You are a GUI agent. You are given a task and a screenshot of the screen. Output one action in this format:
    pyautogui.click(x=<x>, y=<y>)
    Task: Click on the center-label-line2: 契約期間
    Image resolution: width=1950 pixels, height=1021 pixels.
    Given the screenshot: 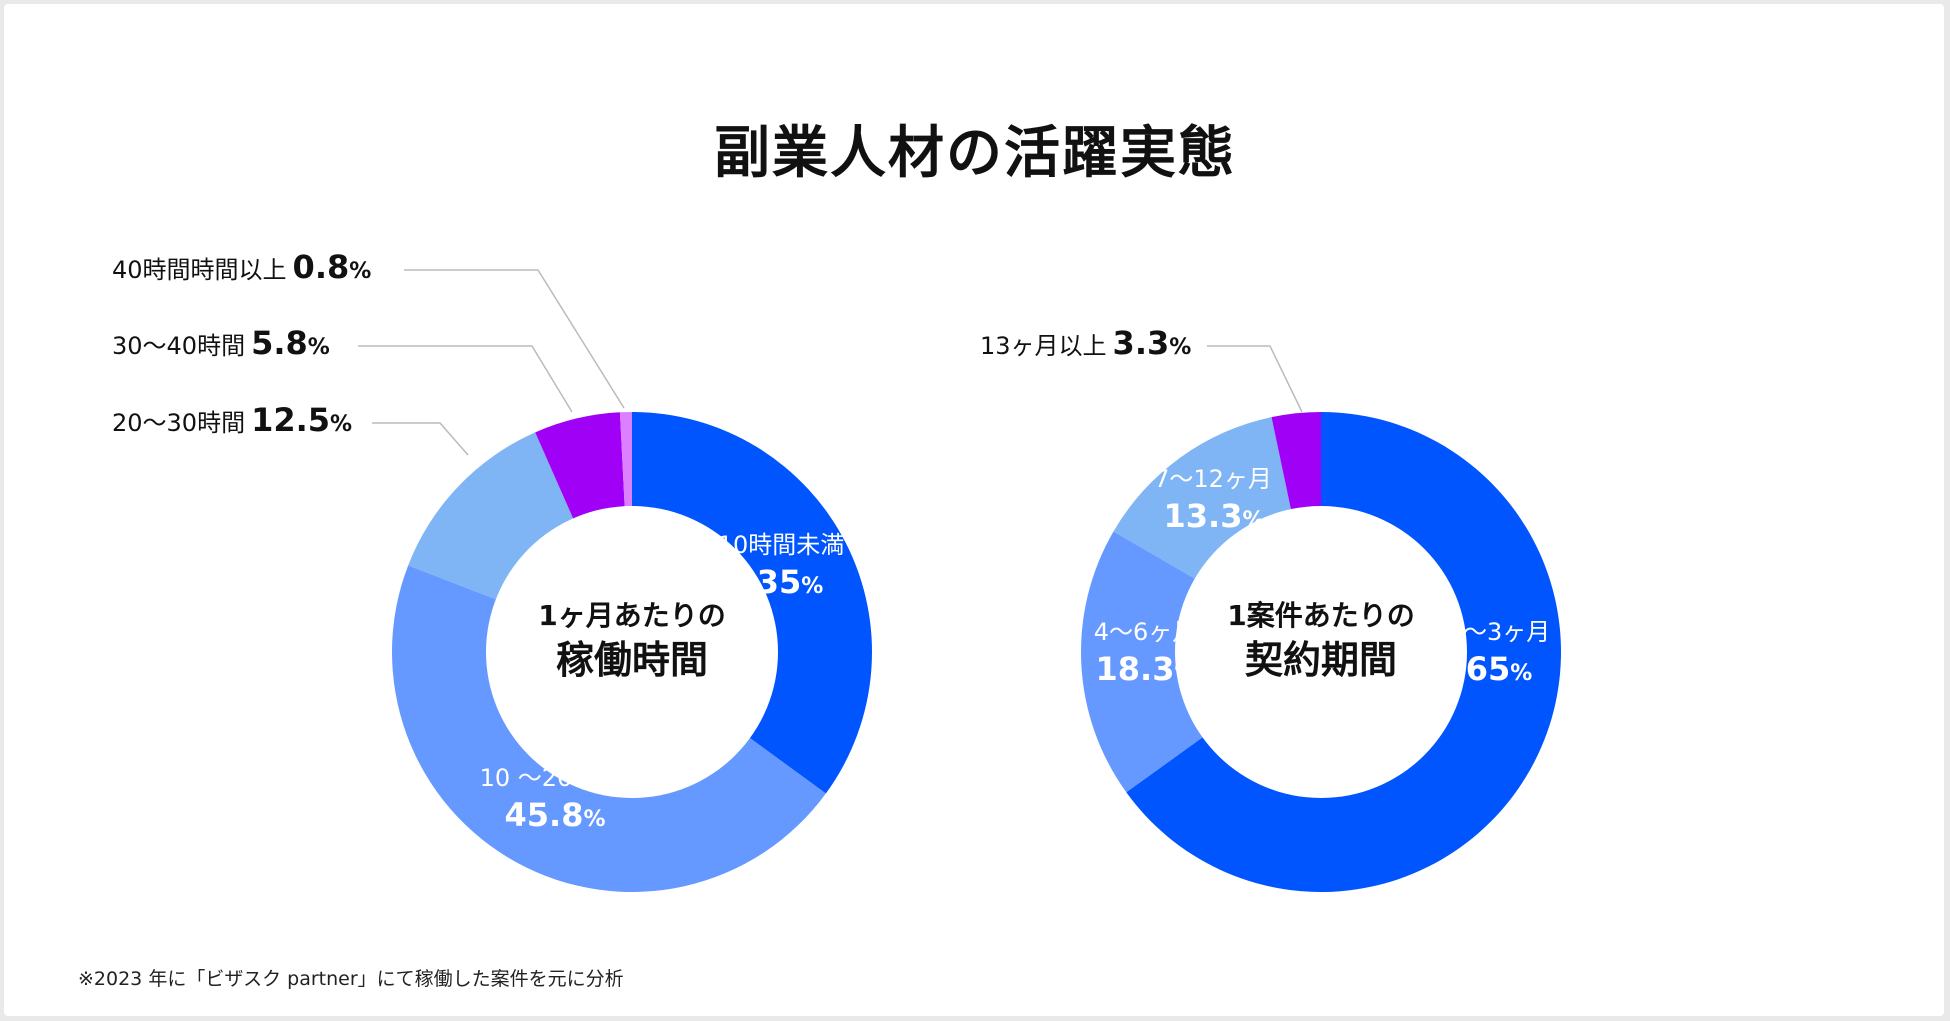 What is the action you would take?
    pyautogui.click(x=1321, y=660)
    